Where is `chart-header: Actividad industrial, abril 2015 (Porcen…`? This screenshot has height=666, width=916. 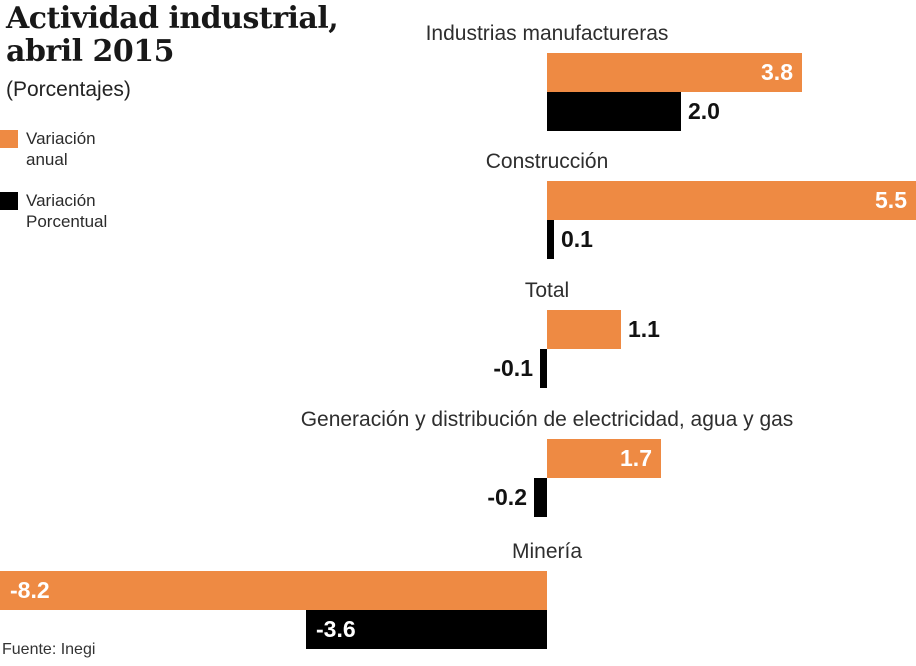 chart-header: Actividad industrial, abril 2015 (Porcen… is located at coordinates (172, 51).